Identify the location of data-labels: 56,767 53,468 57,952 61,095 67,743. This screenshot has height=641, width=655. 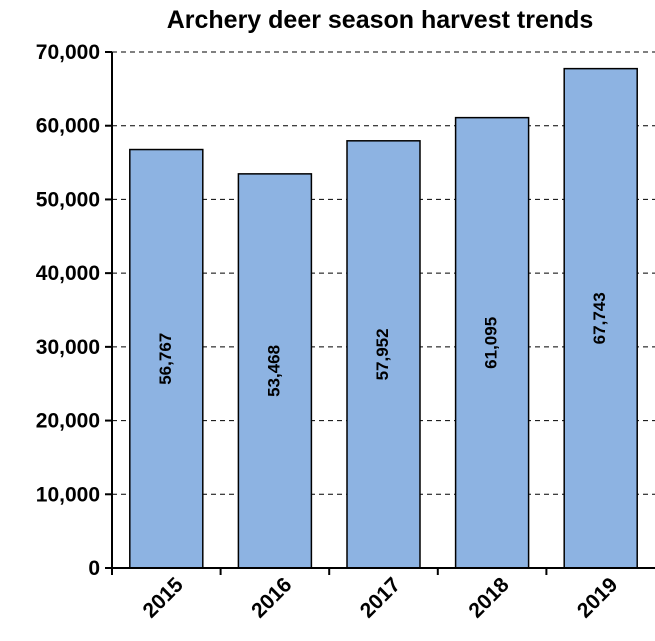
(382, 344).